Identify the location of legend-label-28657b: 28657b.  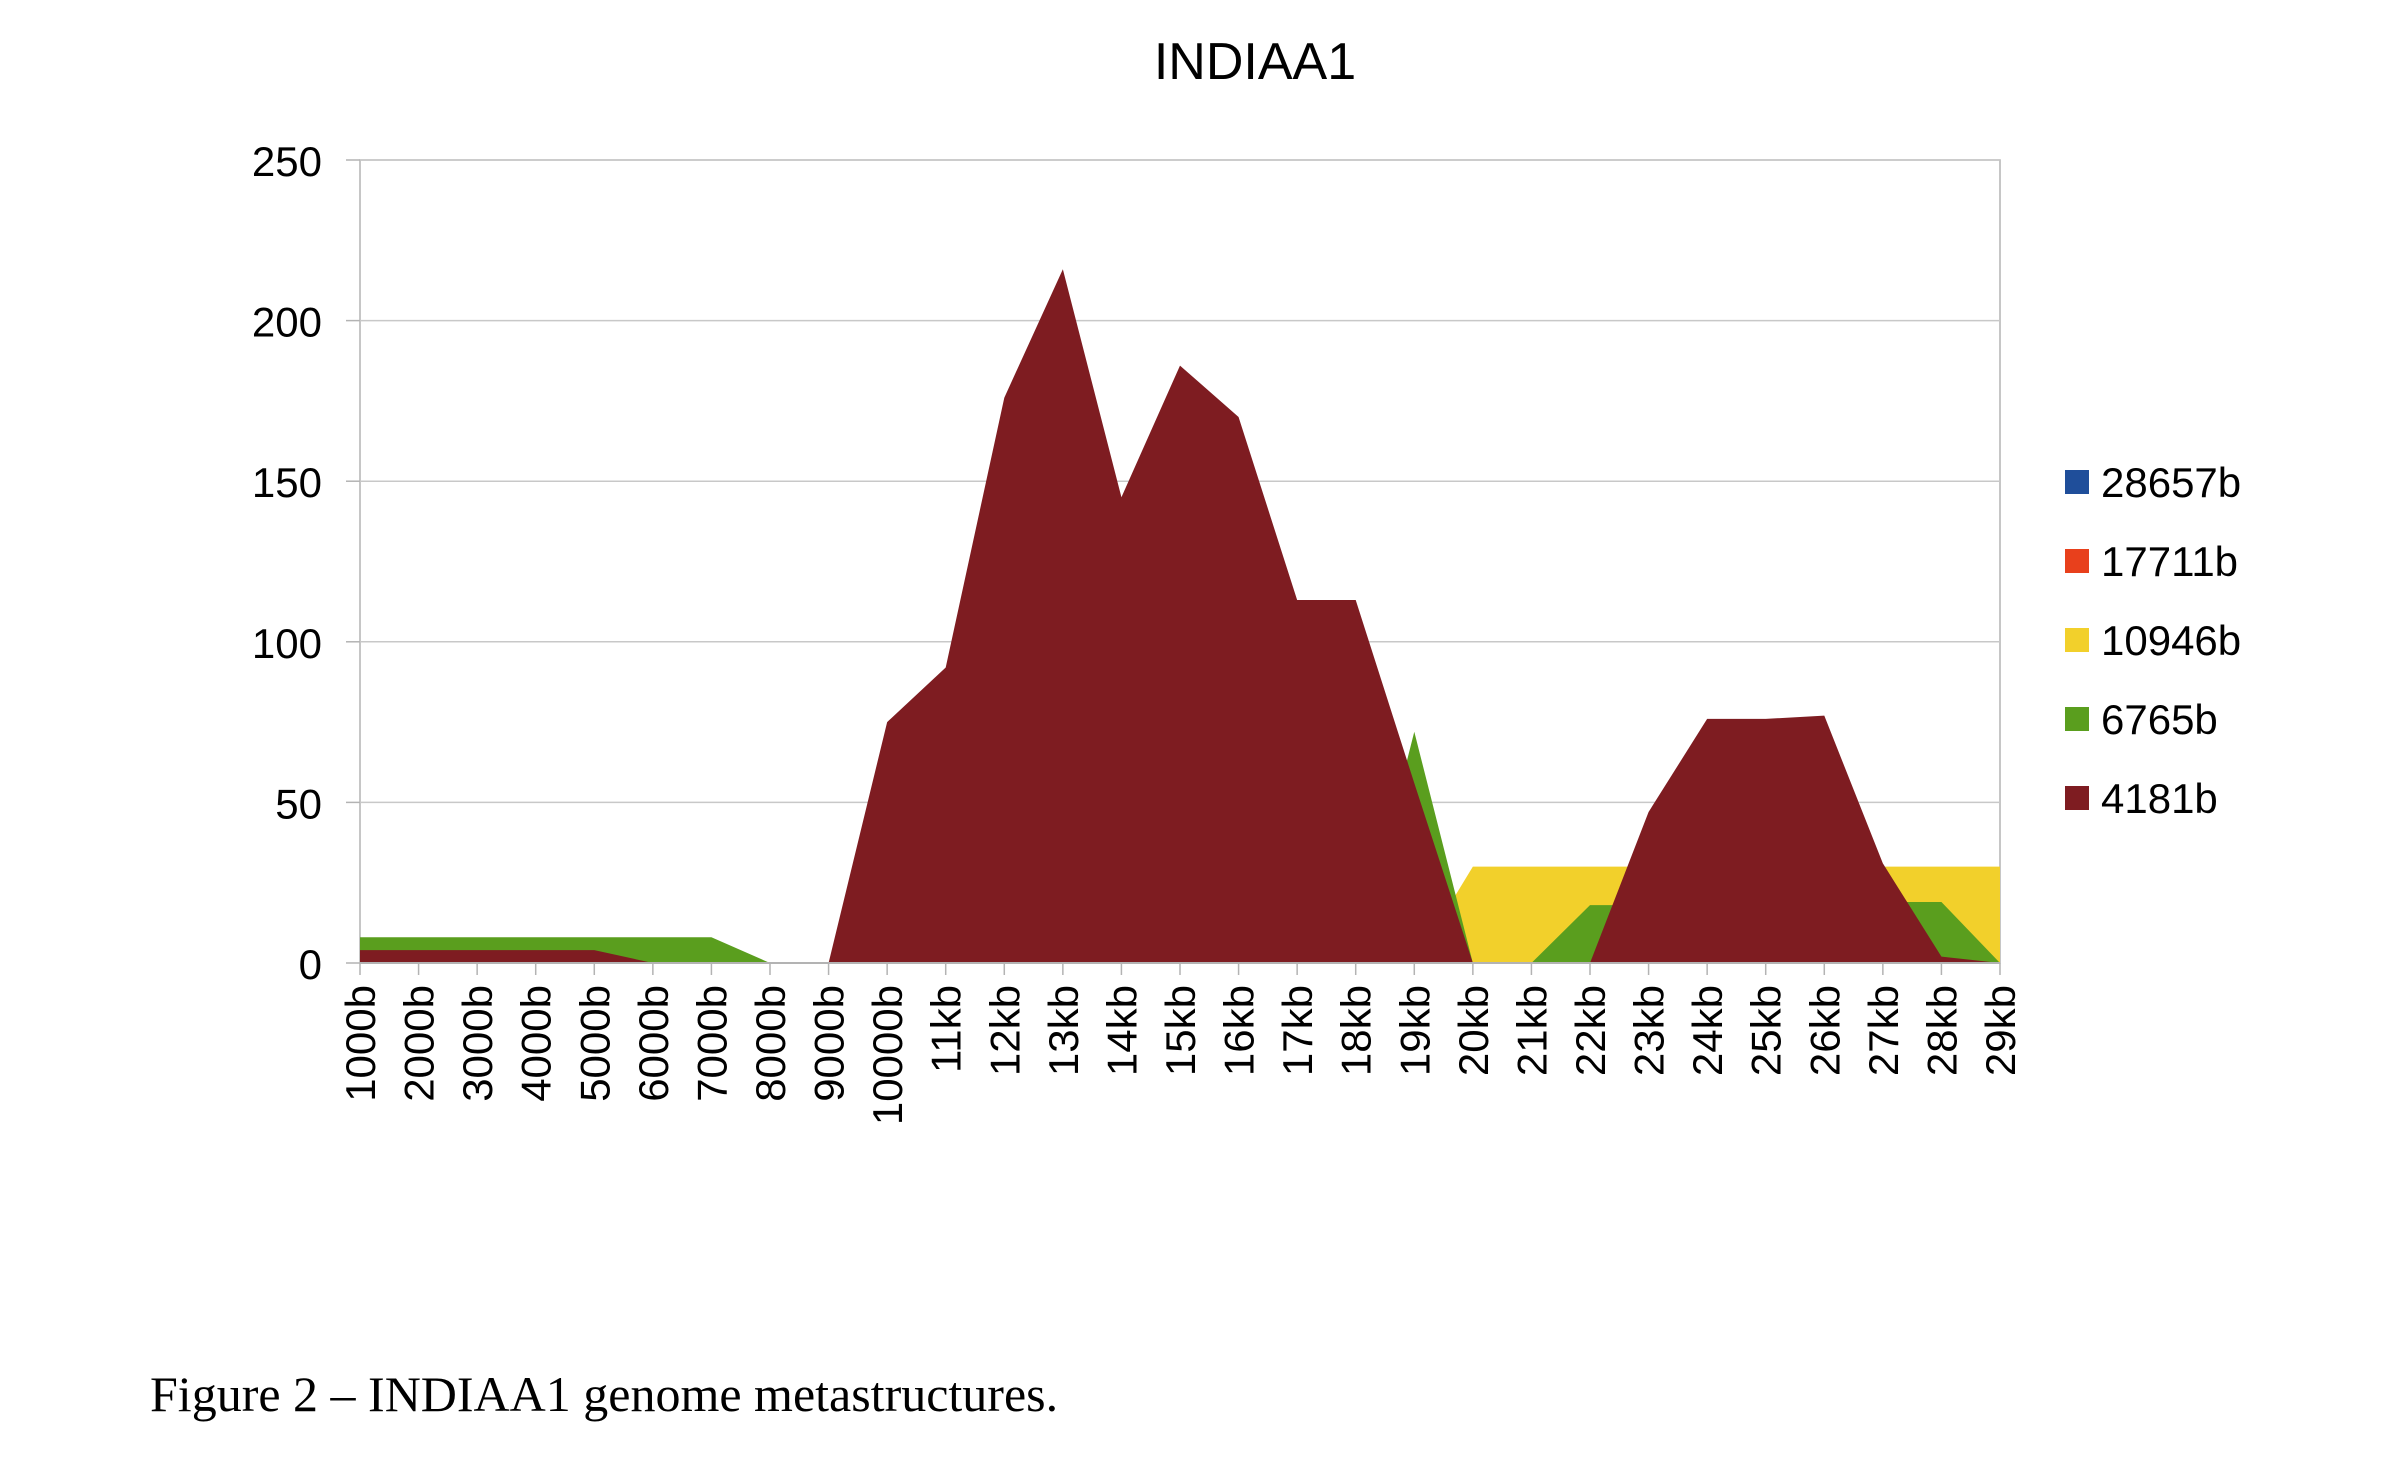
(2171, 482).